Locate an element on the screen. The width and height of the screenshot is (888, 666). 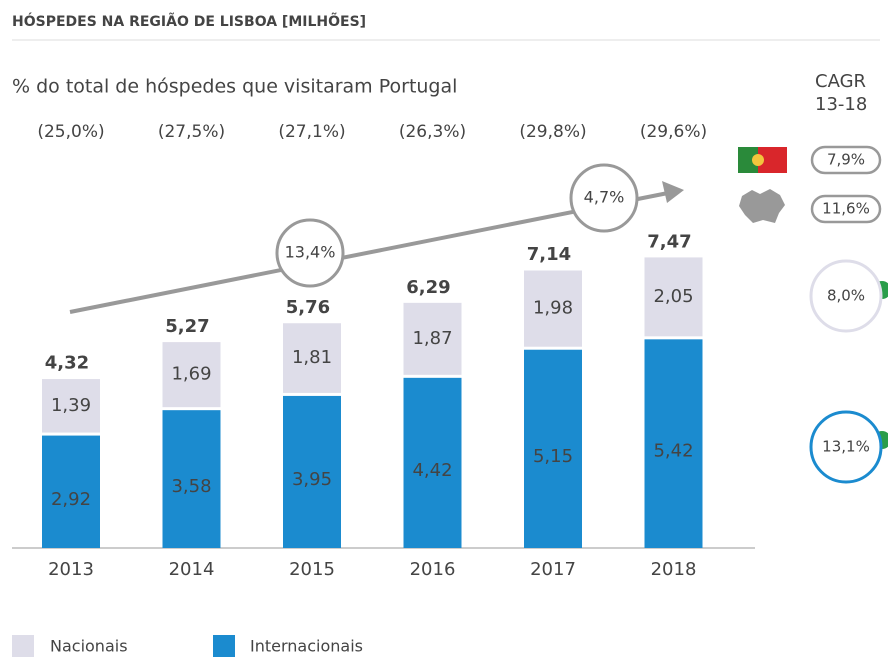
segment-label: 4,42 is located at coordinates (432, 470).